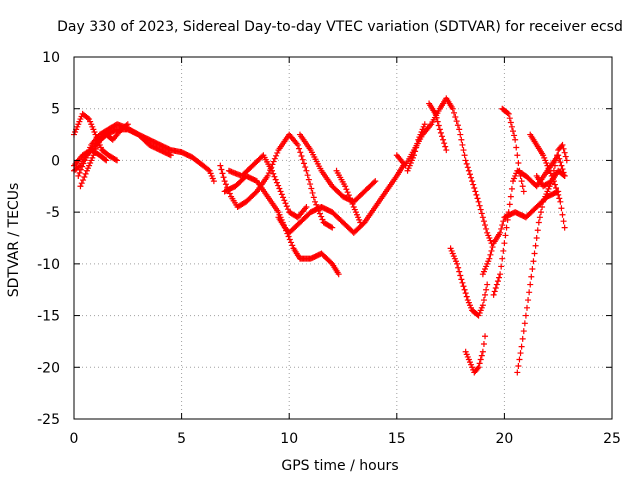  Describe the element at coordinates (48, 265) in the screenshot. I see `y-tick-label: -10` at that location.